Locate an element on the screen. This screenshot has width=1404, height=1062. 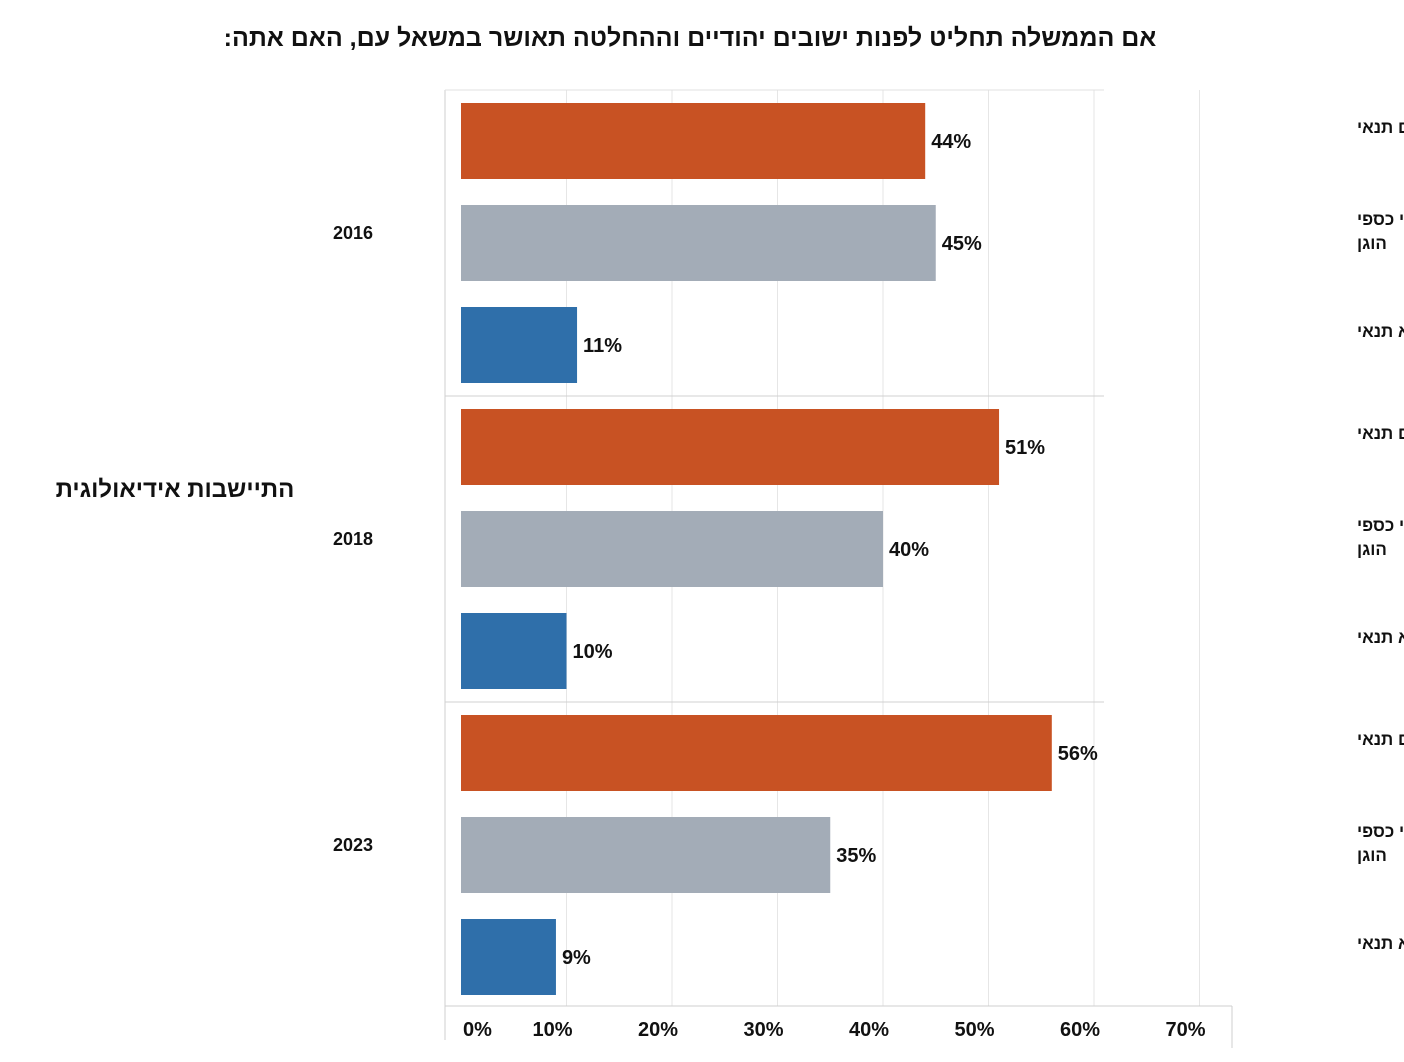
x-tick-label: 50% is located at coordinates (974, 1030).